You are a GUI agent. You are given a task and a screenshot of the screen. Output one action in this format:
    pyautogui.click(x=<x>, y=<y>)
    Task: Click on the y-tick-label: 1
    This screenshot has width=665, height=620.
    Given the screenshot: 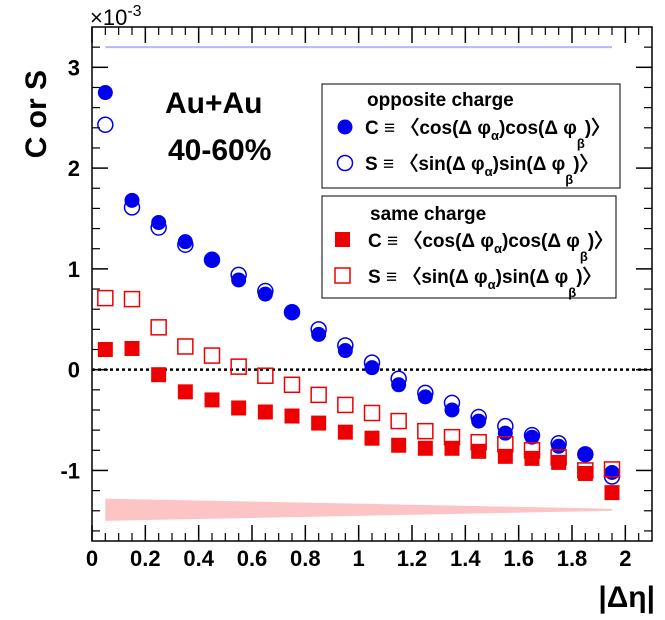 What is the action you would take?
    pyautogui.click(x=74, y=269)
    